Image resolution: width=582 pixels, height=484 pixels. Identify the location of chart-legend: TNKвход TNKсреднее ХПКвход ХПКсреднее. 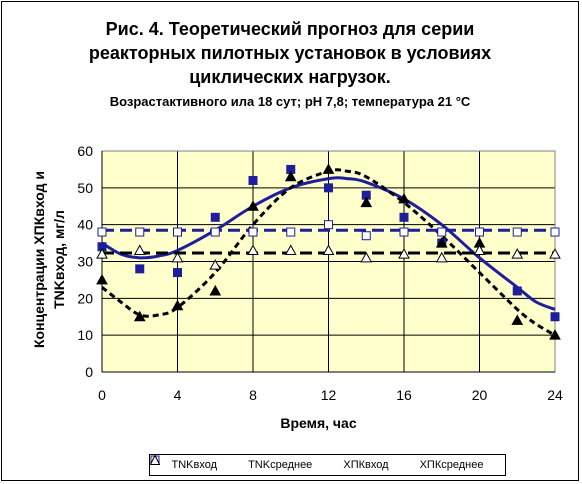
(327, 465).